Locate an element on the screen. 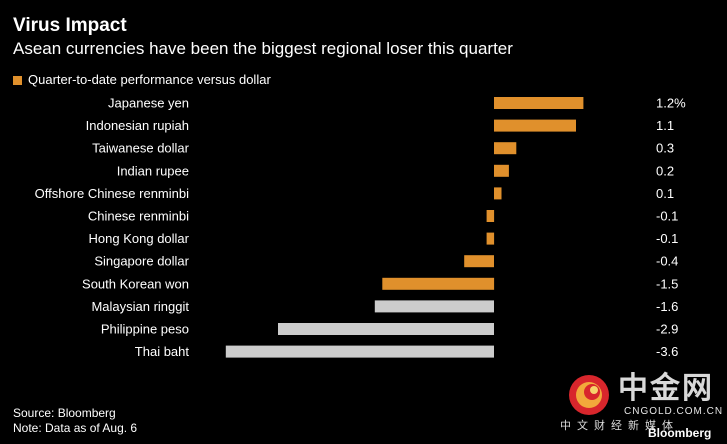  category-label: Indonesian rupiah is located at coordinates (137, 125).